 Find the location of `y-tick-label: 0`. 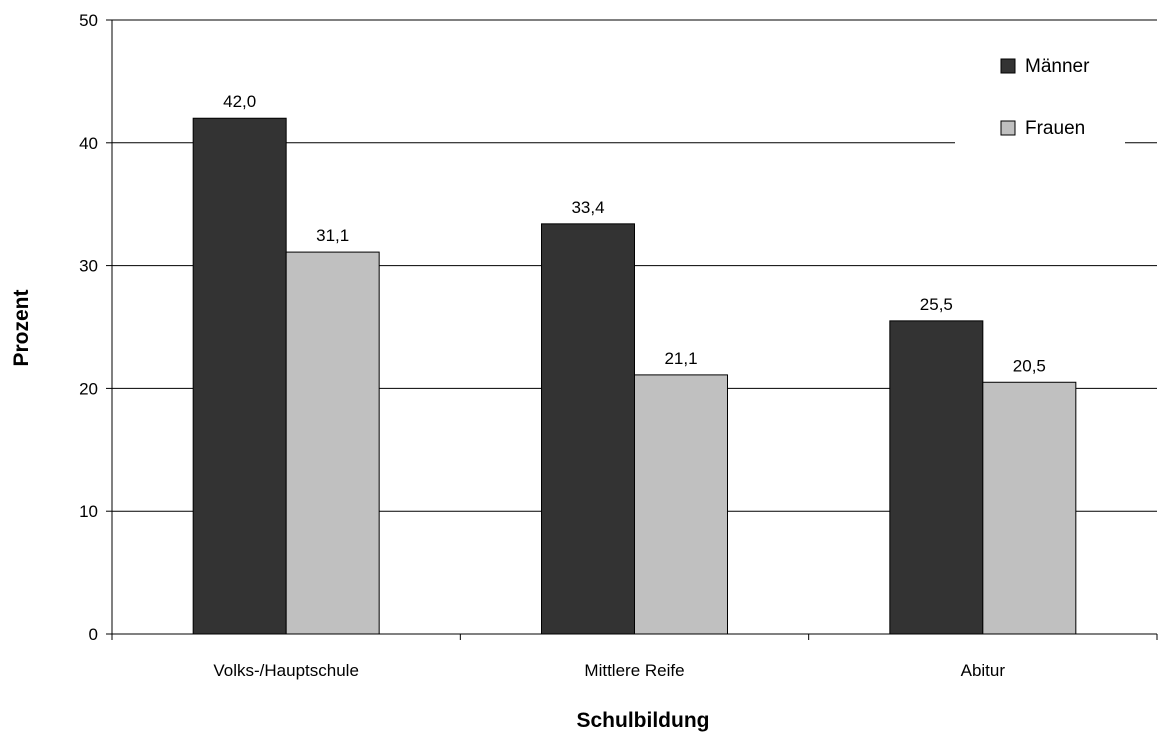

y-tick-label: 0 is located at coordinates (93, 634).